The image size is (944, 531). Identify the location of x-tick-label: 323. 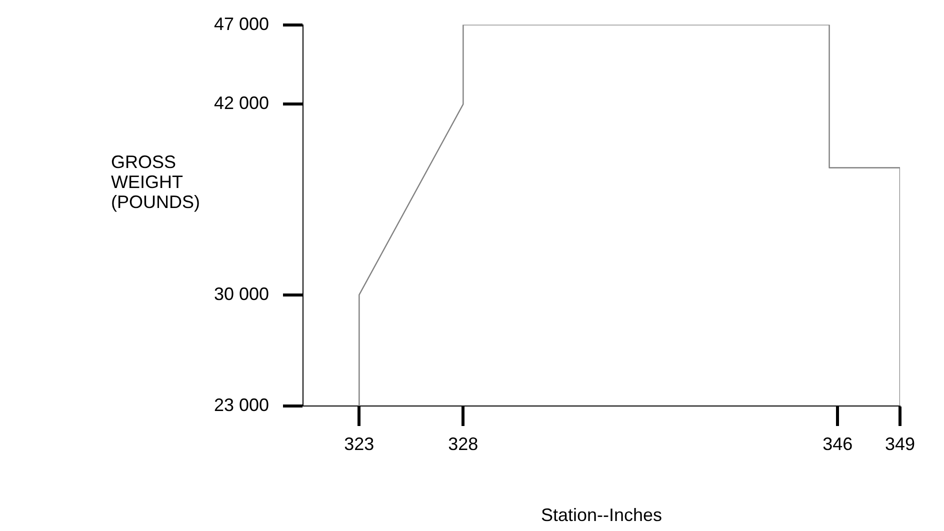
(359, 444).